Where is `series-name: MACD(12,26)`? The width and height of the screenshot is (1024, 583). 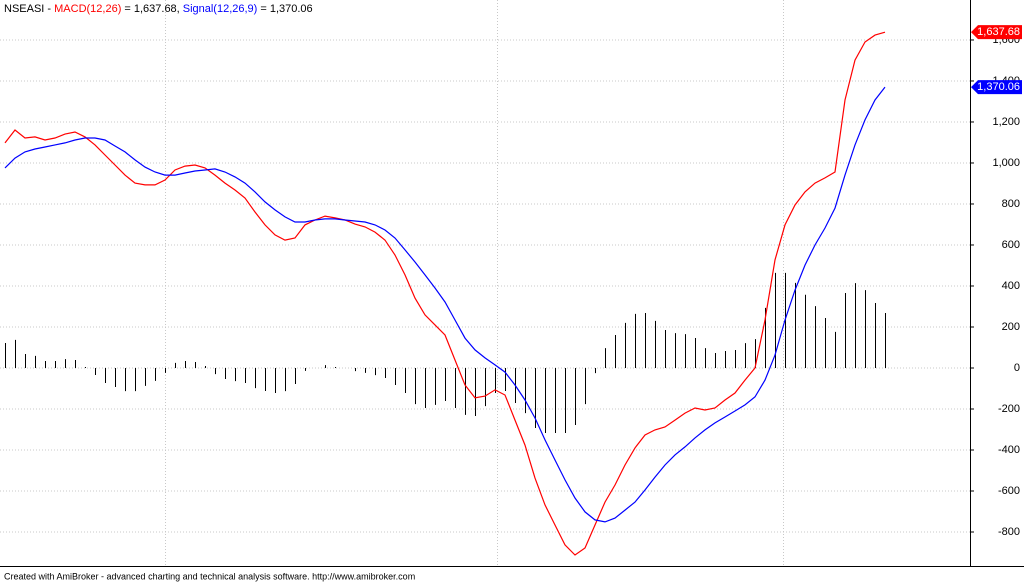 series-name: MACD(12,26) is located at coordinates (87, 9).